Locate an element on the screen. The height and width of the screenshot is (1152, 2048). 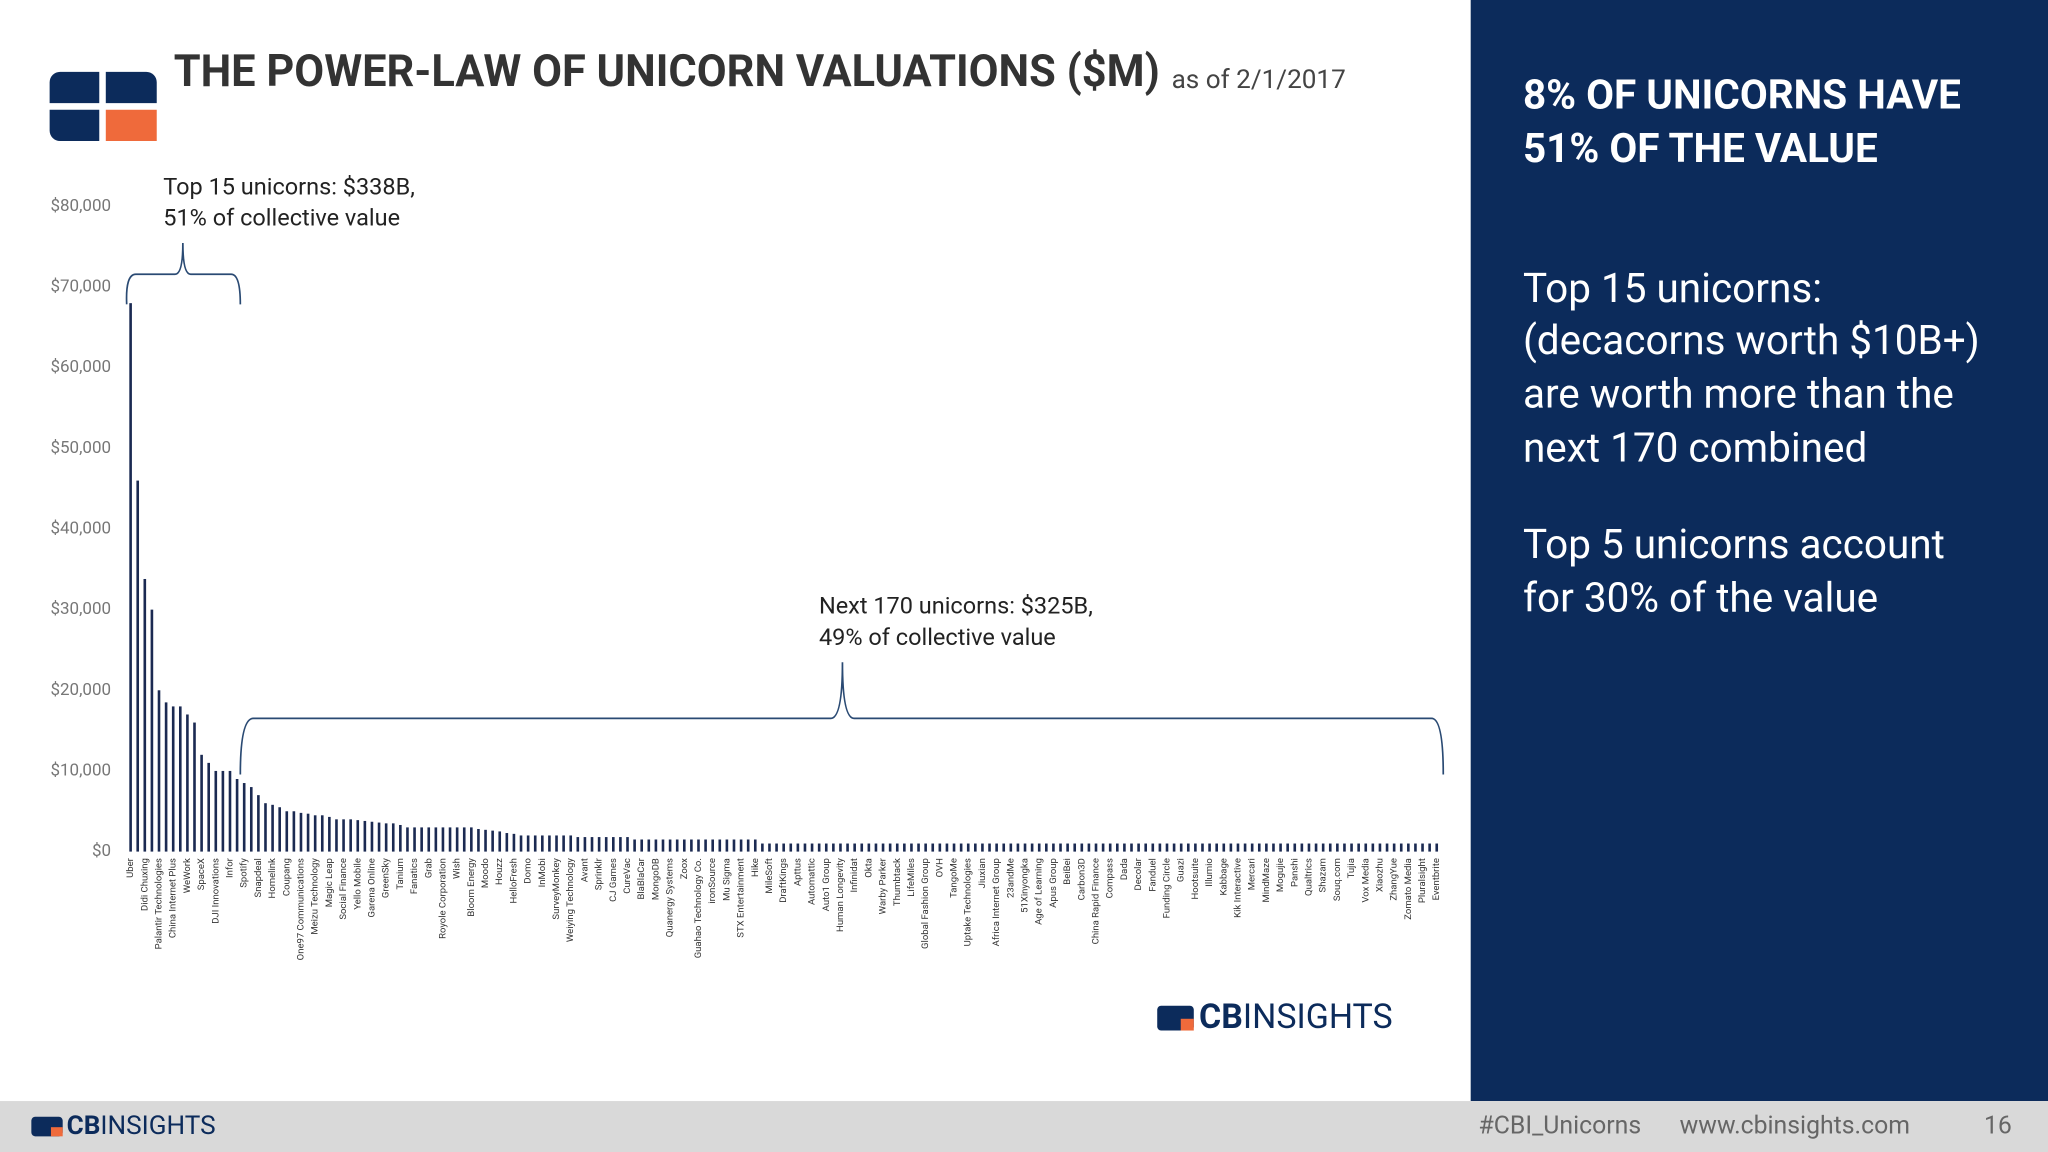
bracket is located at coordinates (842, 718).